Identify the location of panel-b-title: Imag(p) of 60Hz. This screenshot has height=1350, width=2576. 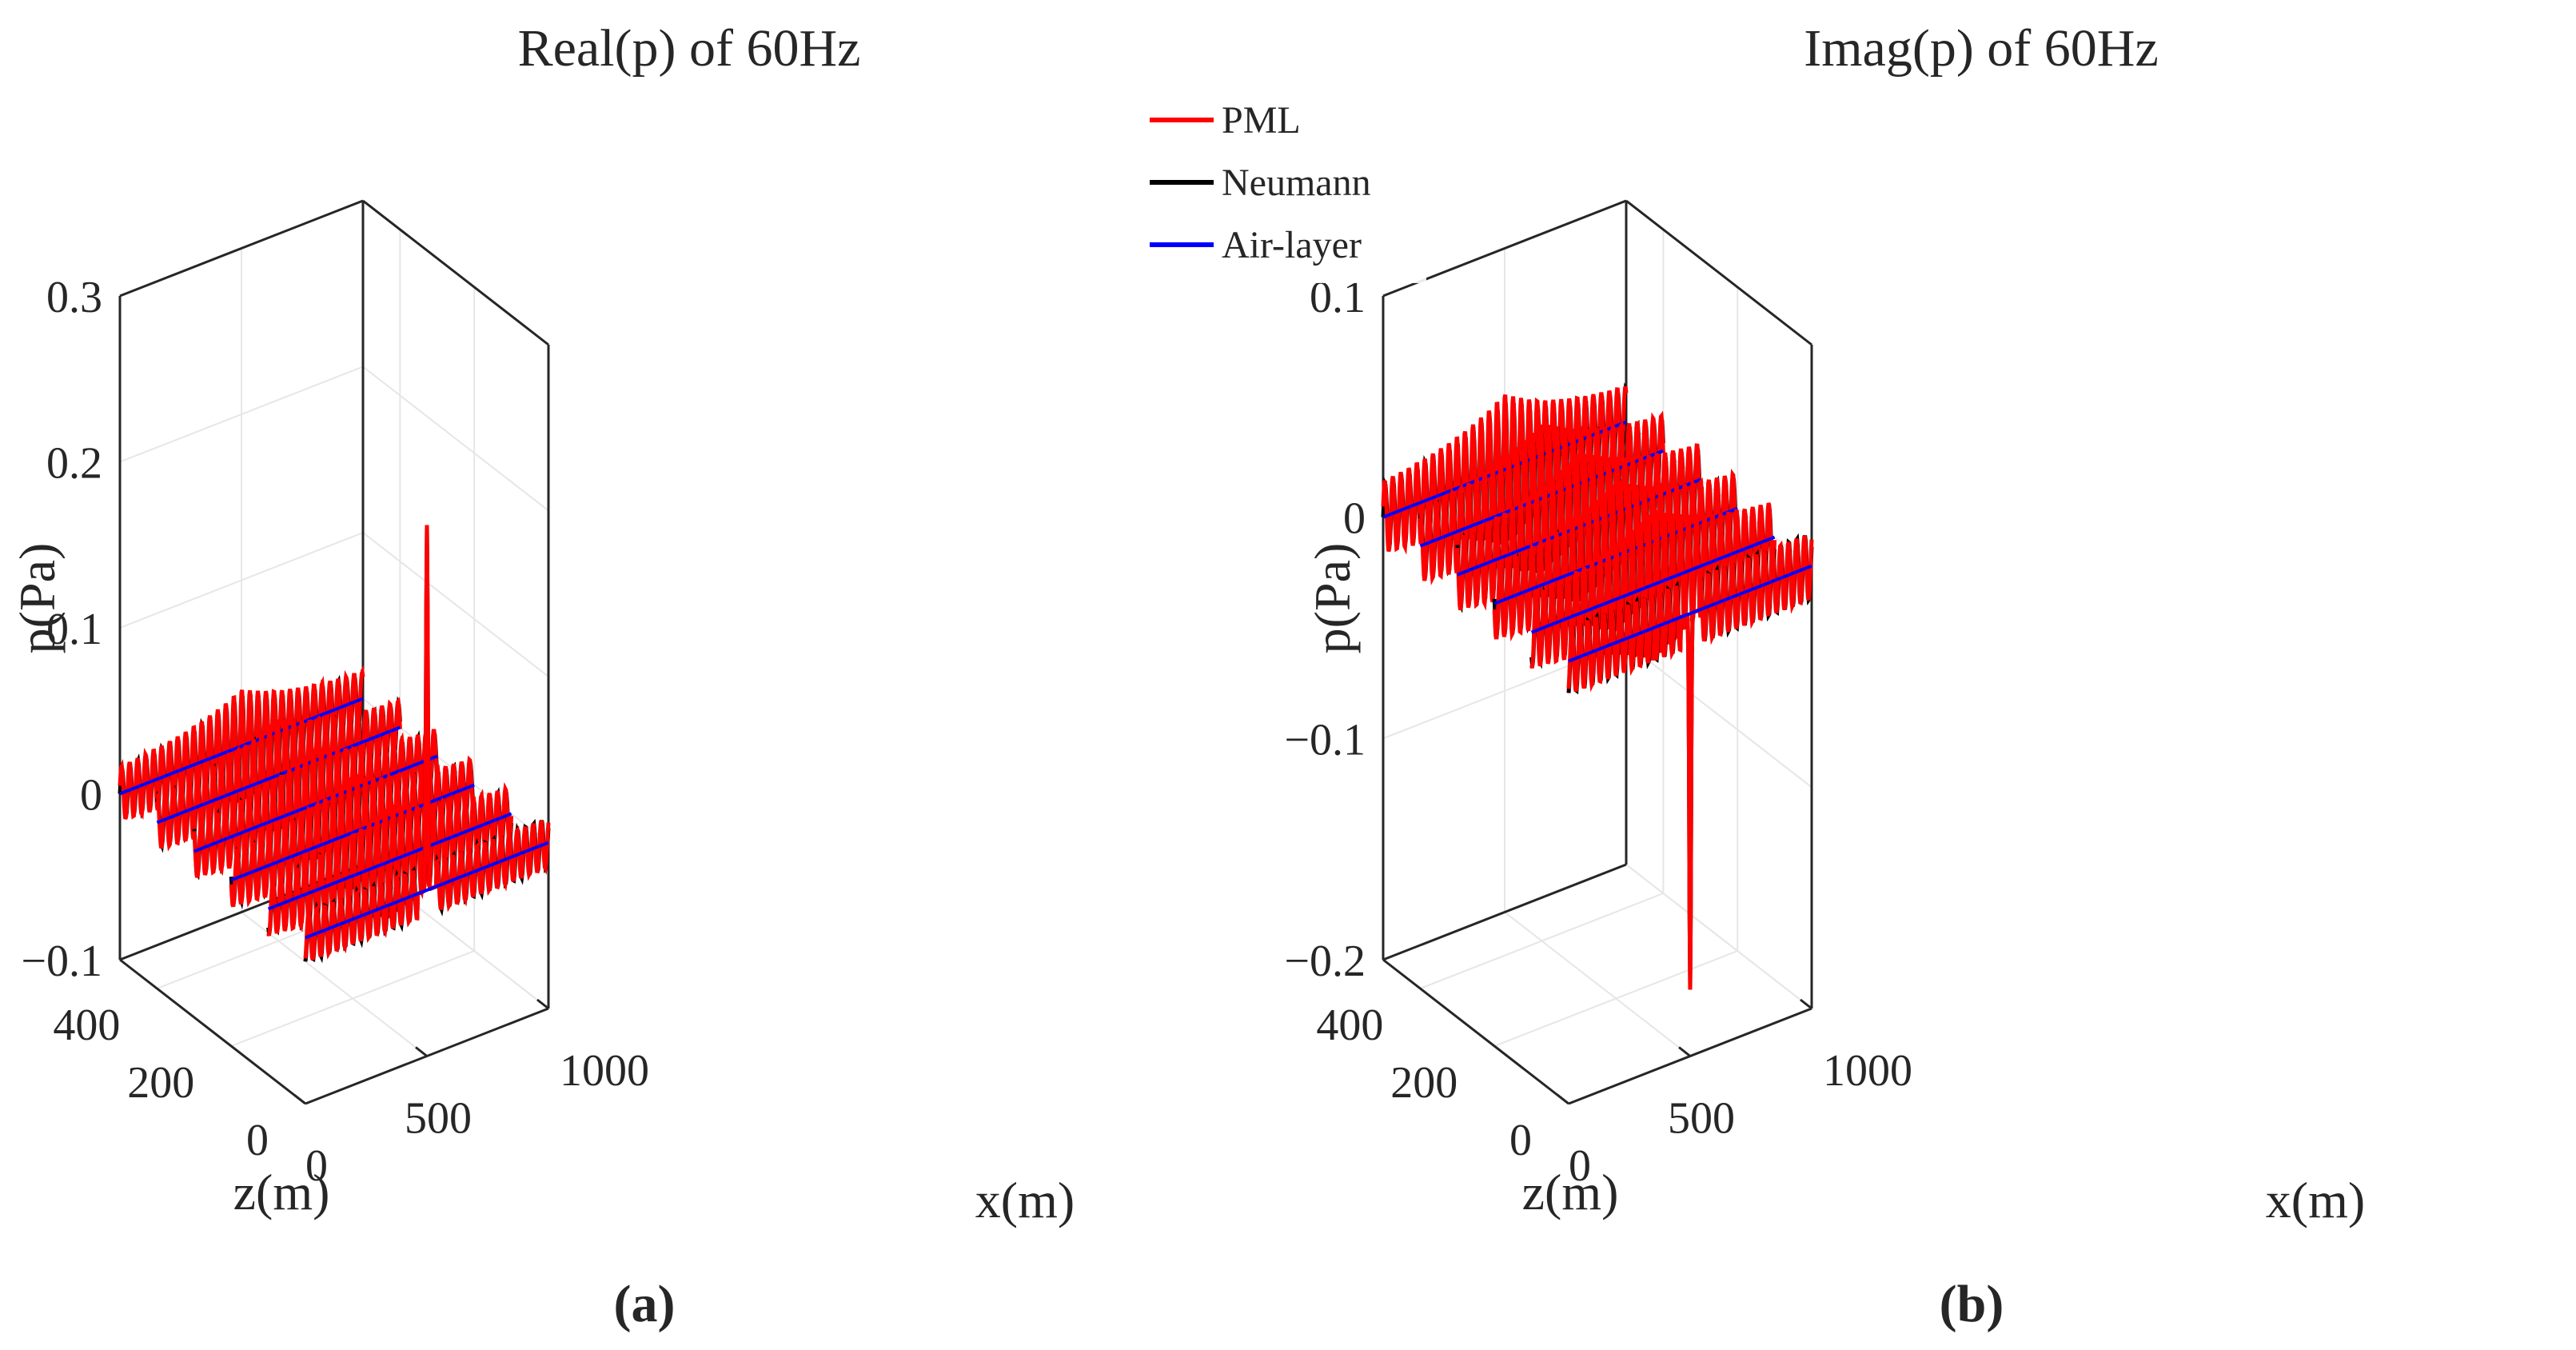
(1982, 48).